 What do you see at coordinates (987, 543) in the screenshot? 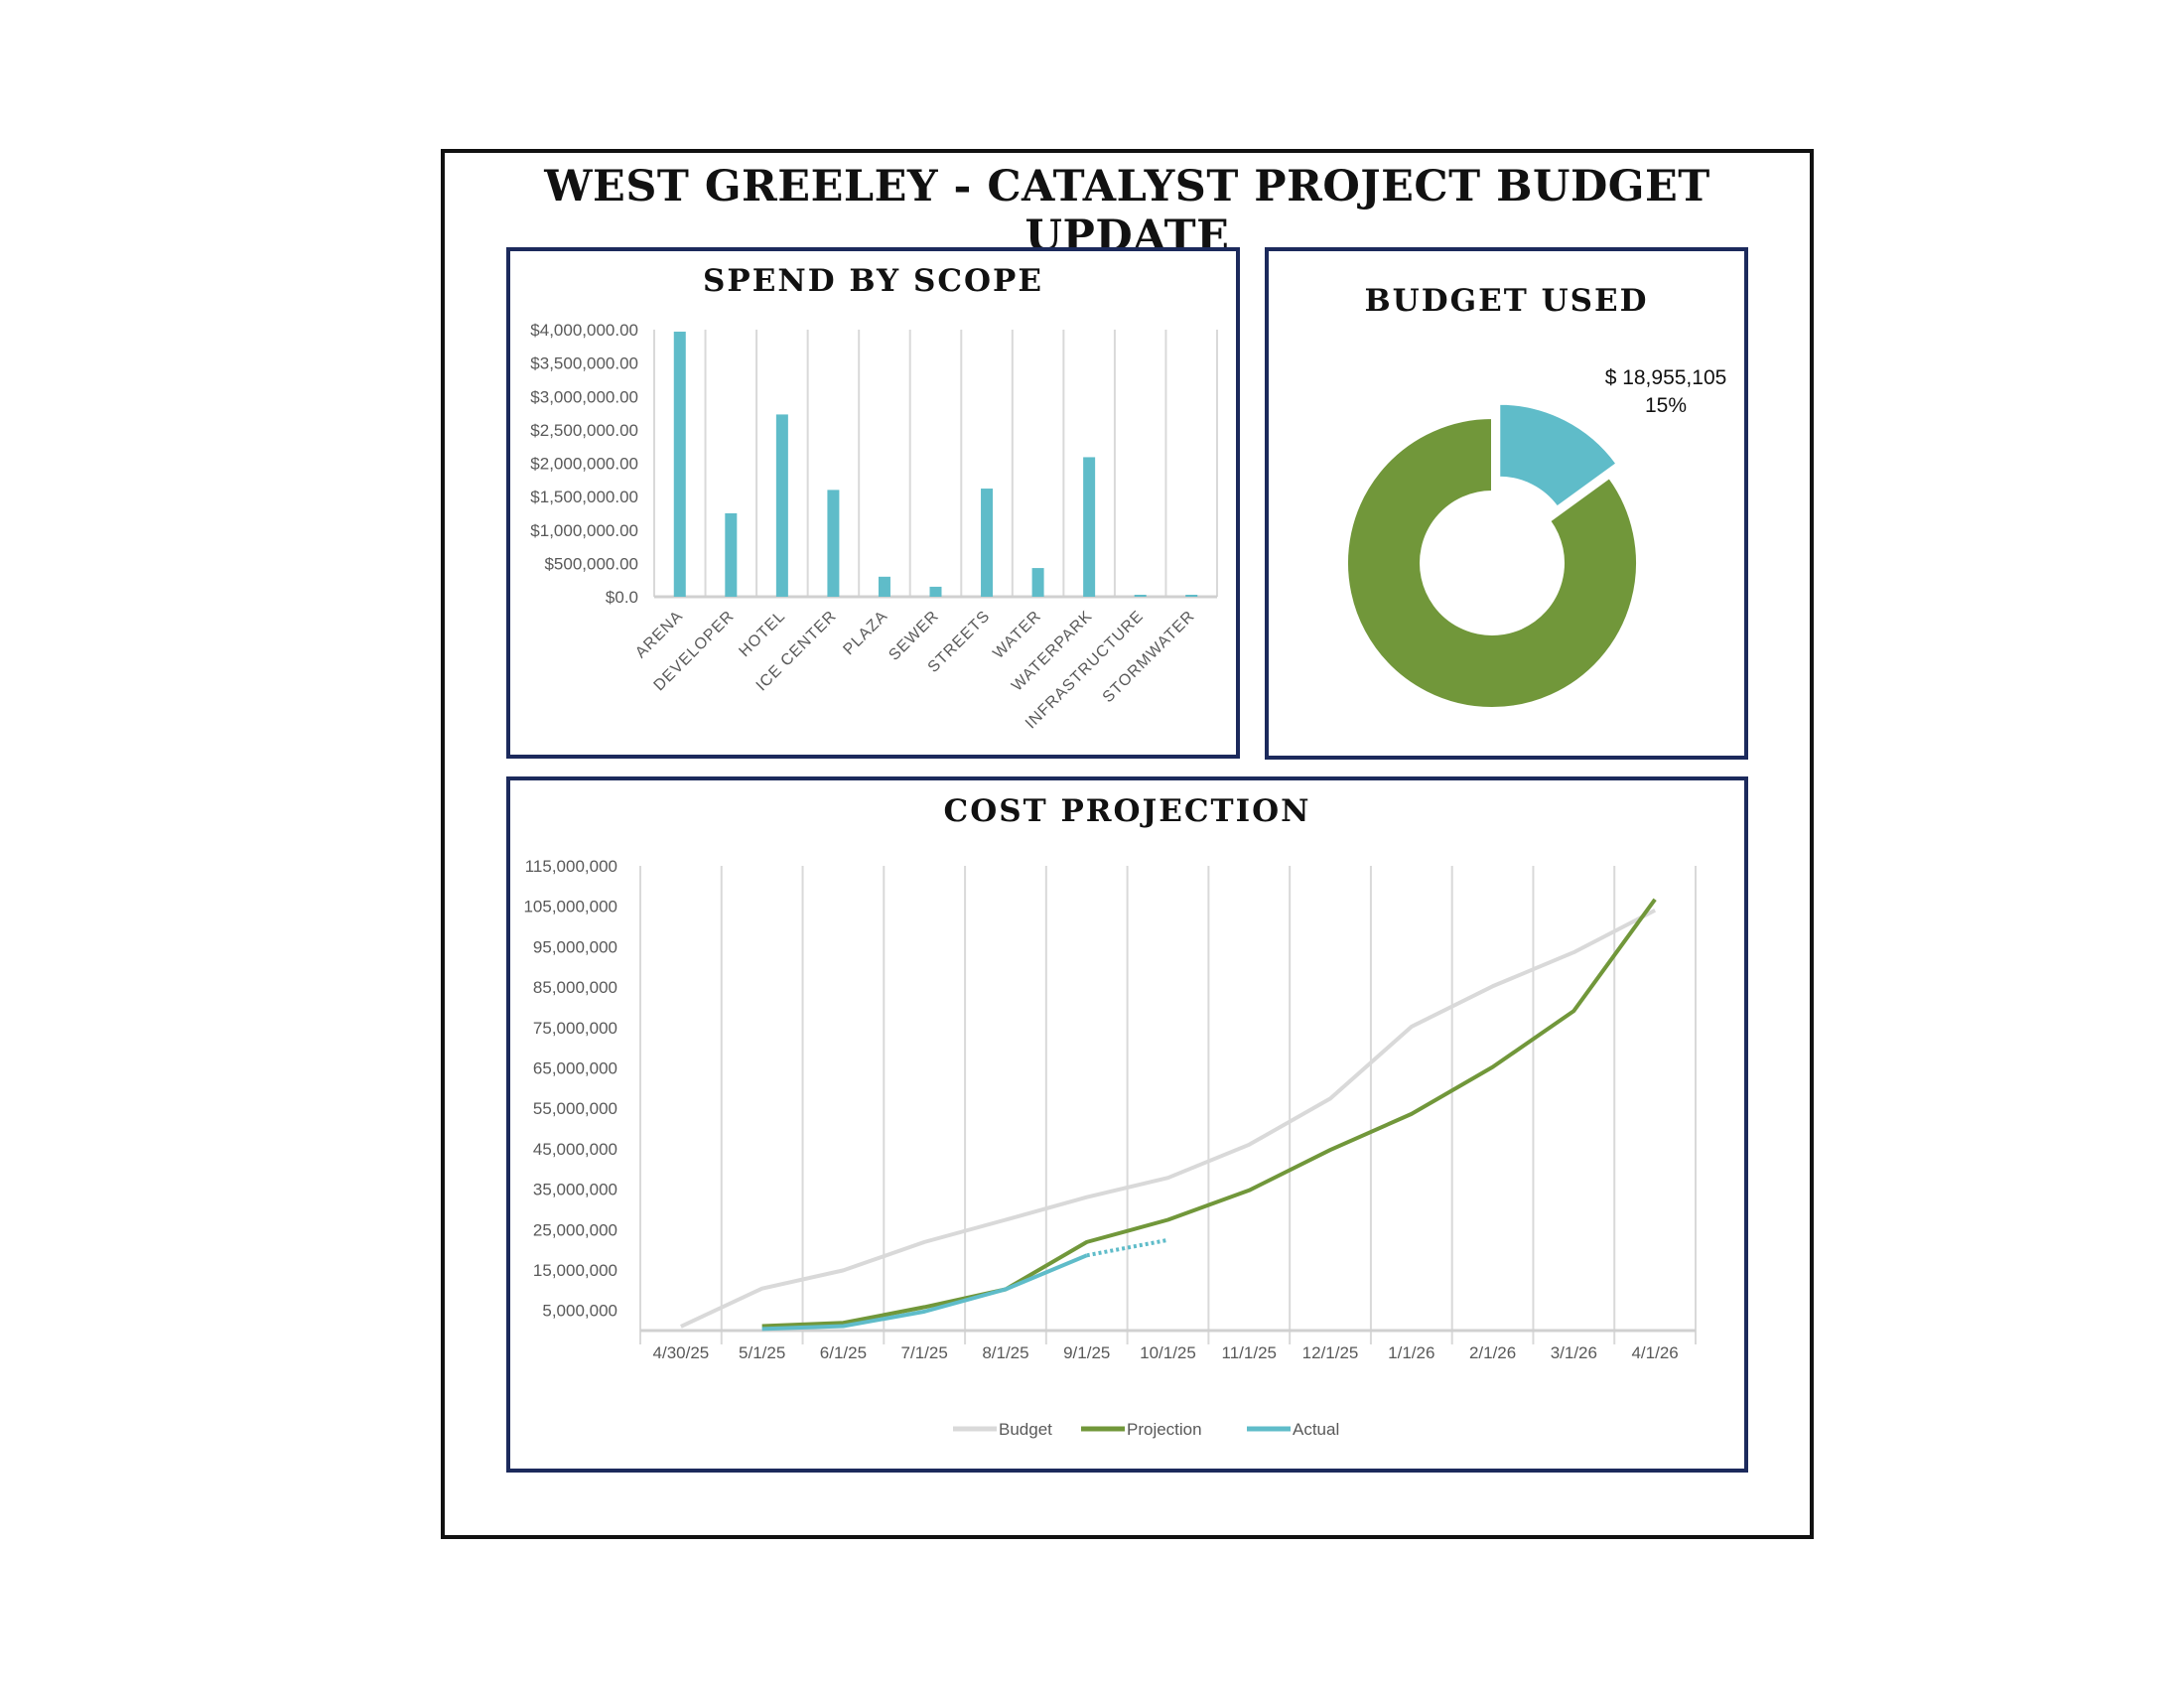
I see `bar-streets` at bounding box center [987, 543].